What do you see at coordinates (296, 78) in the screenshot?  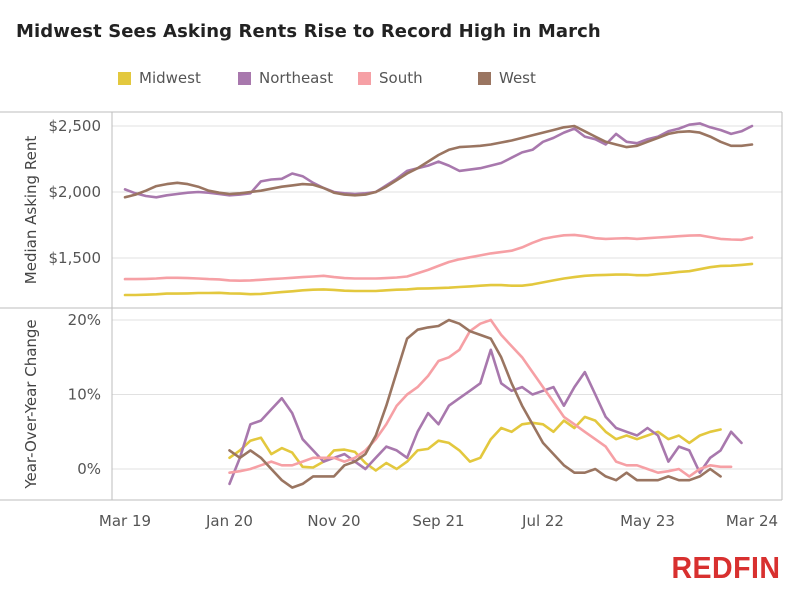 I see `legend-label-northeast: Northeast` at bounding box center [296, 78].